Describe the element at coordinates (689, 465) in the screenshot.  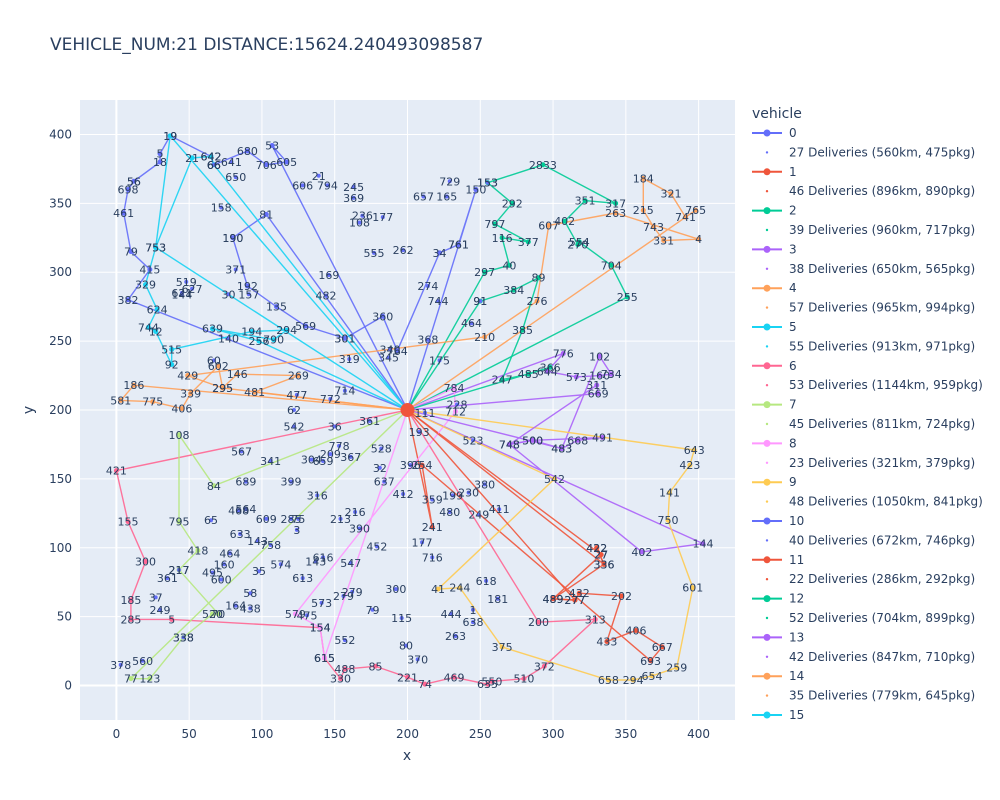
I see `stop-label: 423` at that location.